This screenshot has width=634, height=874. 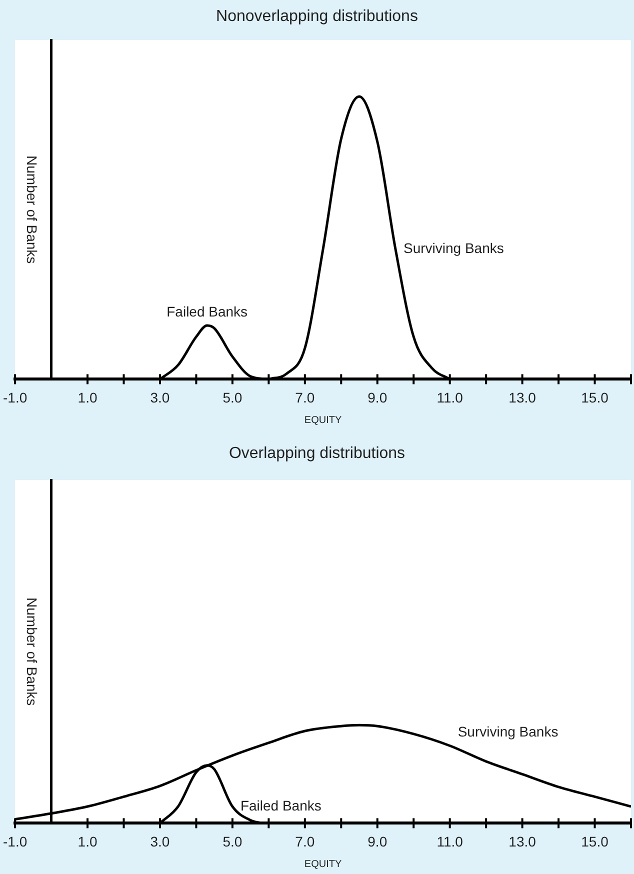 What do you see at coordinates (317, 454) in the screenshot?
I see `chart-title: Overlapping distributions` at bounding box center [317, 454].